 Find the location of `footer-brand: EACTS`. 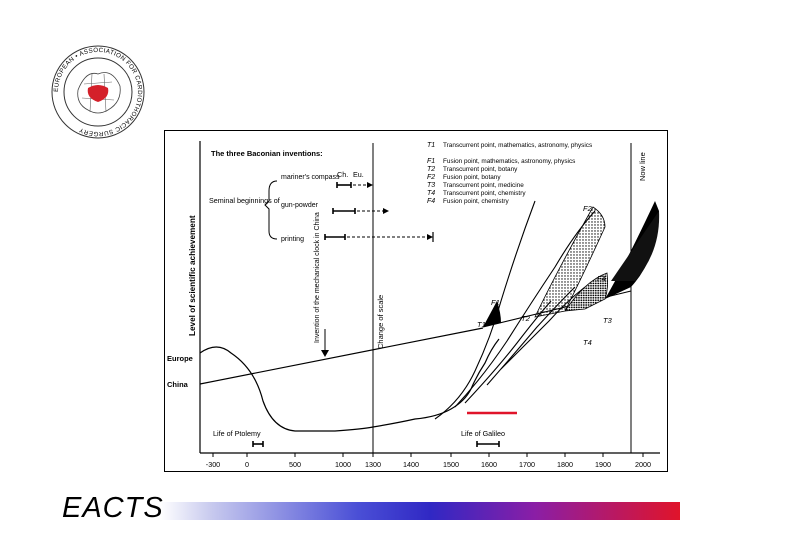

footer-brand: EACTS is located at coordinates (113, 508).